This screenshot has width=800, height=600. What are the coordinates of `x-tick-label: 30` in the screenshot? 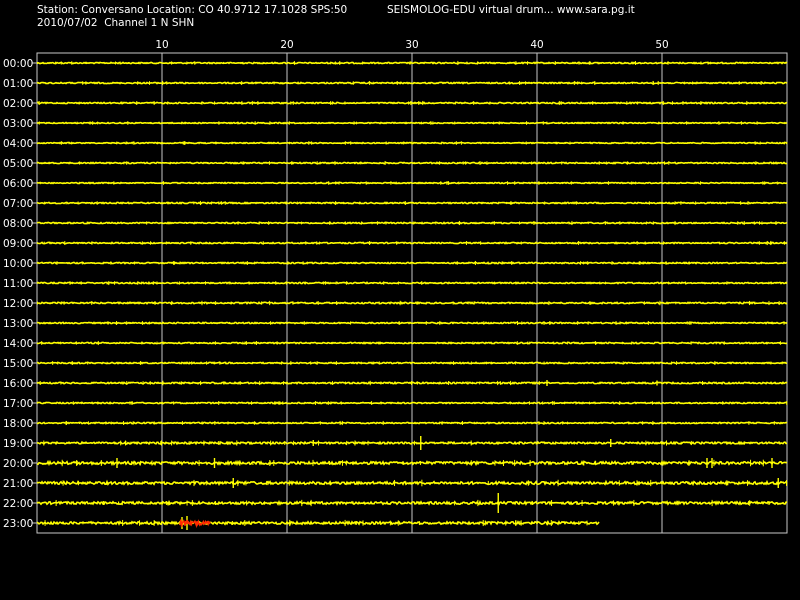 It's located at (411, 45).